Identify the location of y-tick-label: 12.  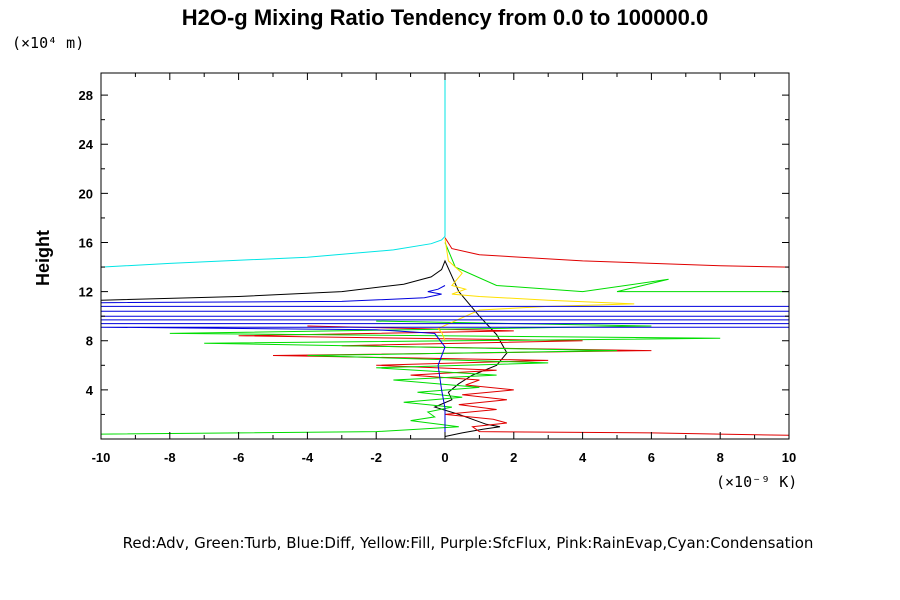
(86, 292).